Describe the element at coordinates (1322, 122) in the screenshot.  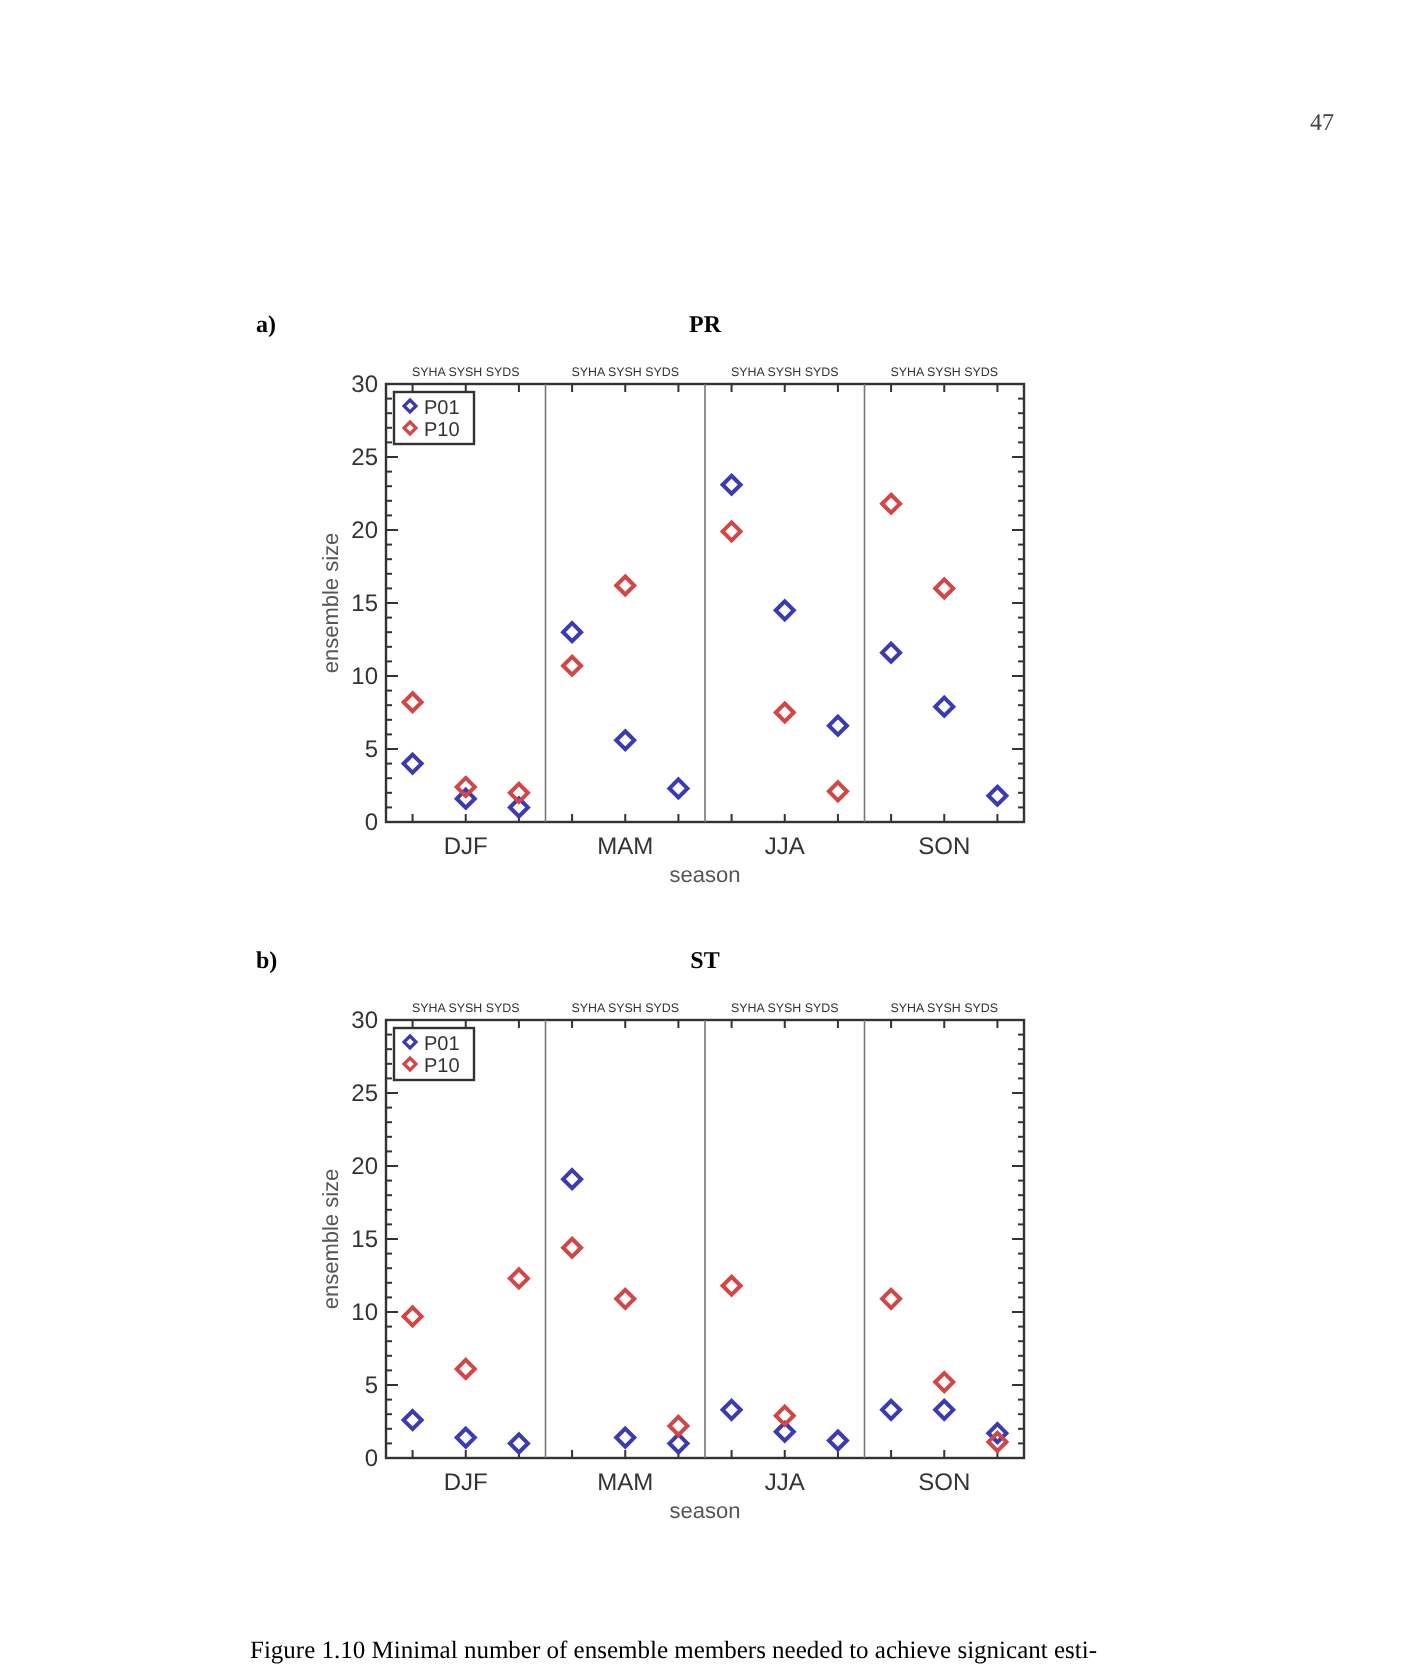
I see `text: 47` at that location.